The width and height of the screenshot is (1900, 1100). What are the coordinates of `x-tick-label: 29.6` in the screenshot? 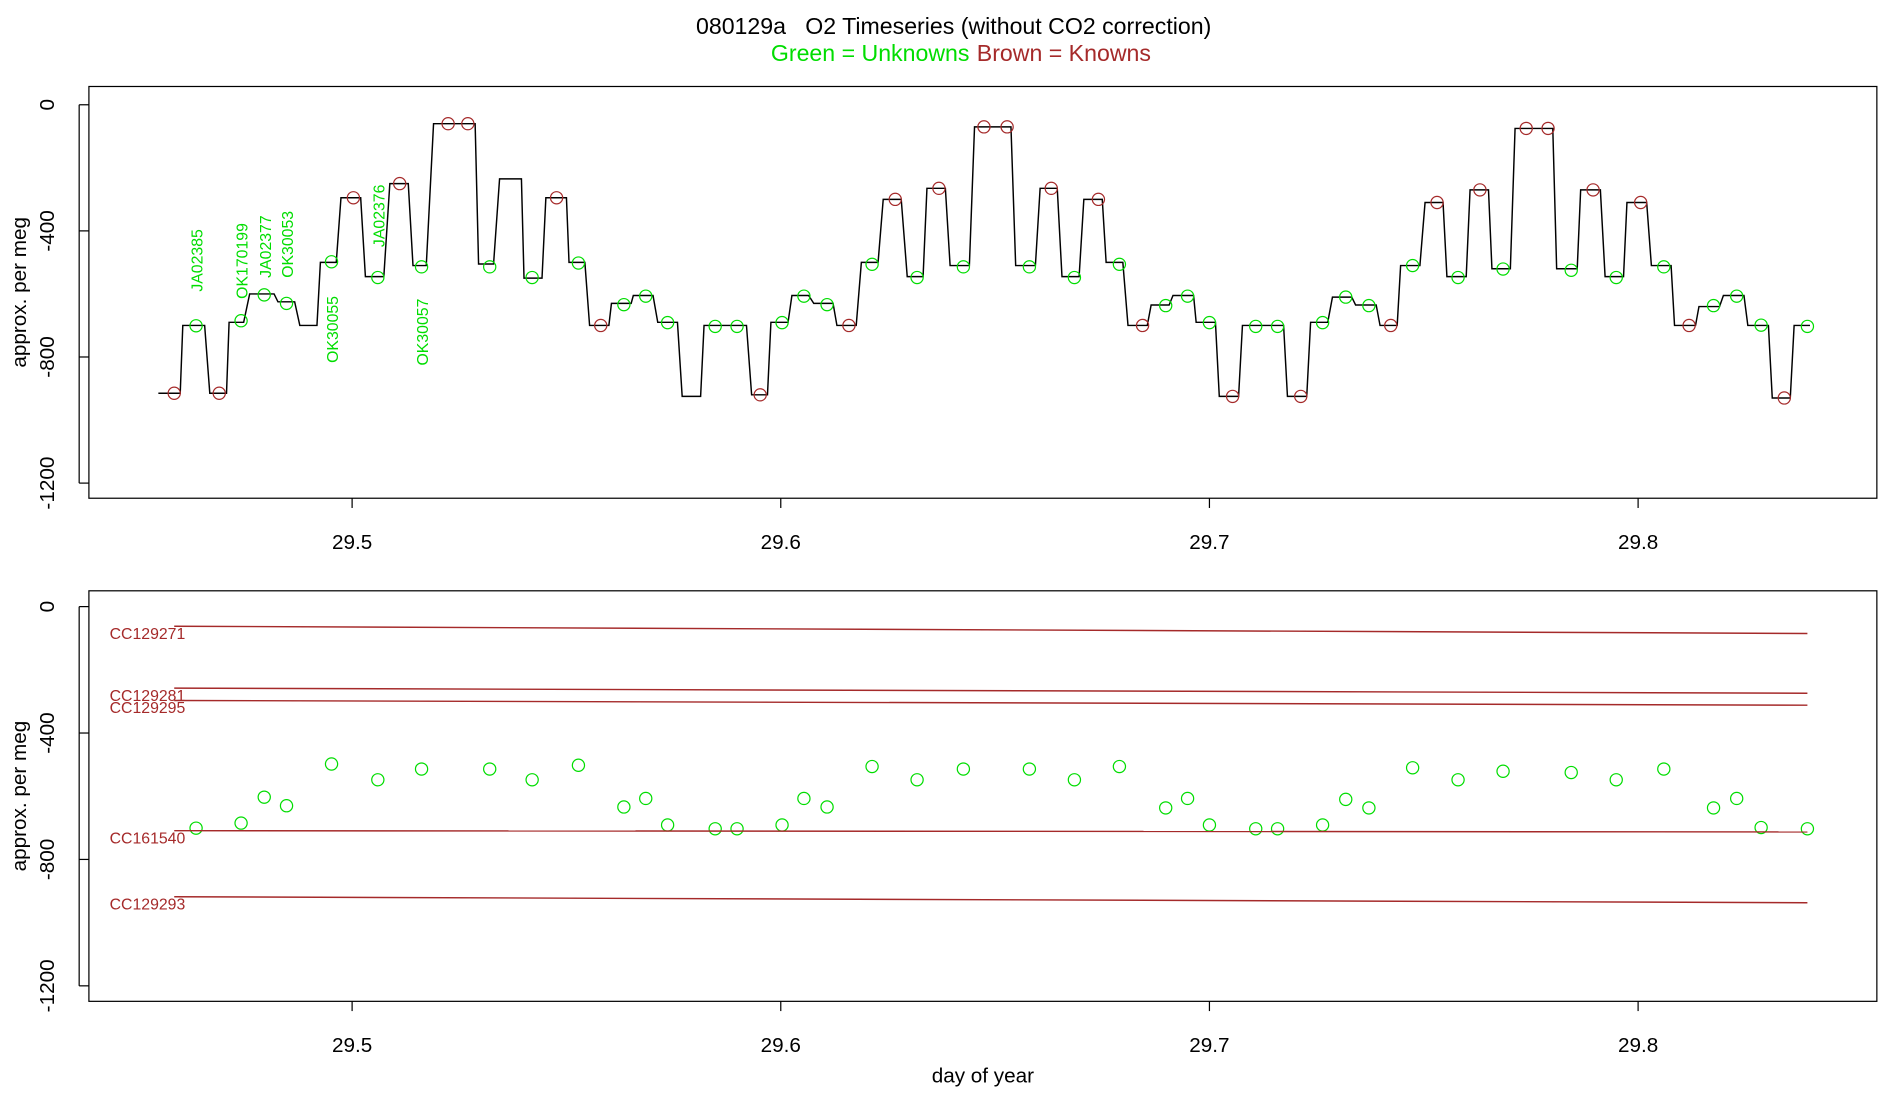 It's located at (781, 542).